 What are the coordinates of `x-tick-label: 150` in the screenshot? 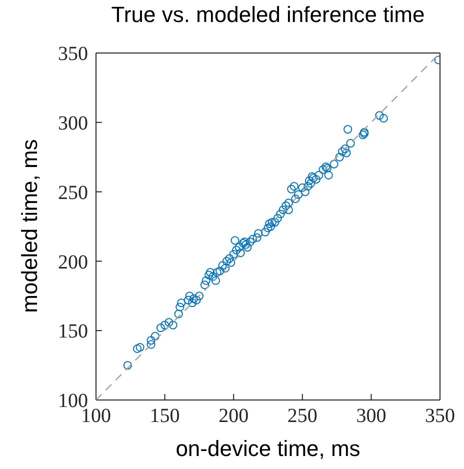 It's located at (165, 416).